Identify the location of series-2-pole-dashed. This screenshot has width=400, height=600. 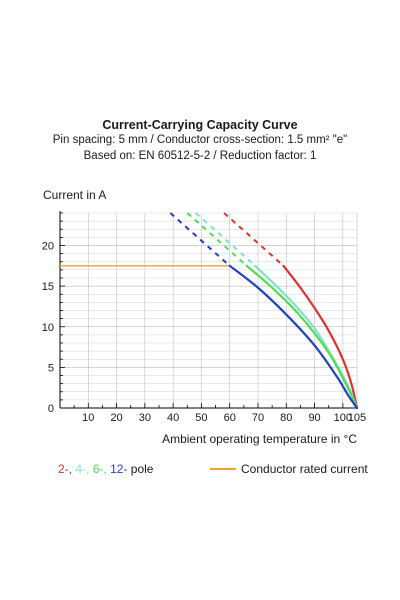
(254, 239).